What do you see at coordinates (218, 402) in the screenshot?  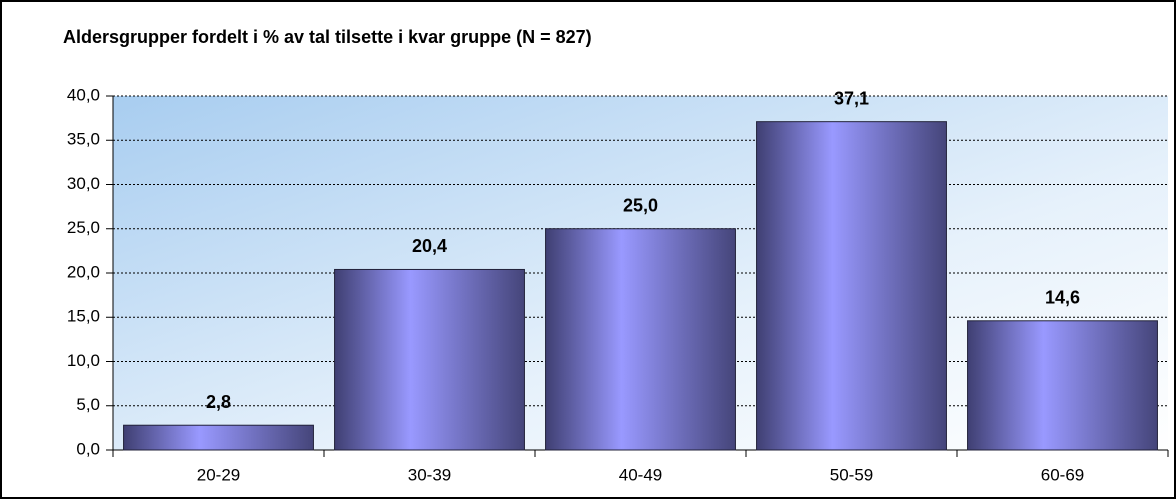 I see `data-label: 2,8` at bounding box center [218, 402].